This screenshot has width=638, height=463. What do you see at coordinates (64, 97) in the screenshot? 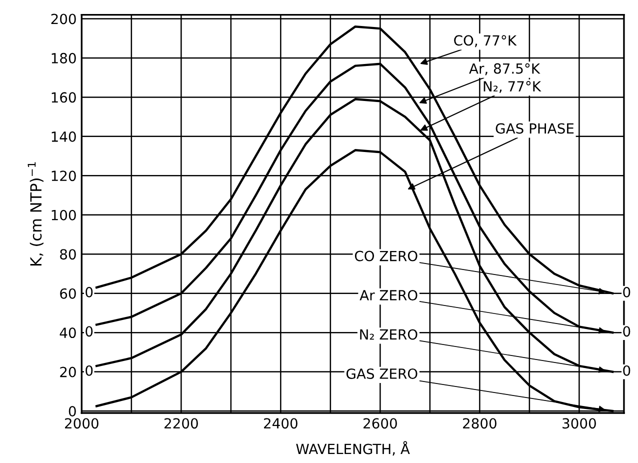
I see `y-tick-label: 160` at bounding box center [64, 97].